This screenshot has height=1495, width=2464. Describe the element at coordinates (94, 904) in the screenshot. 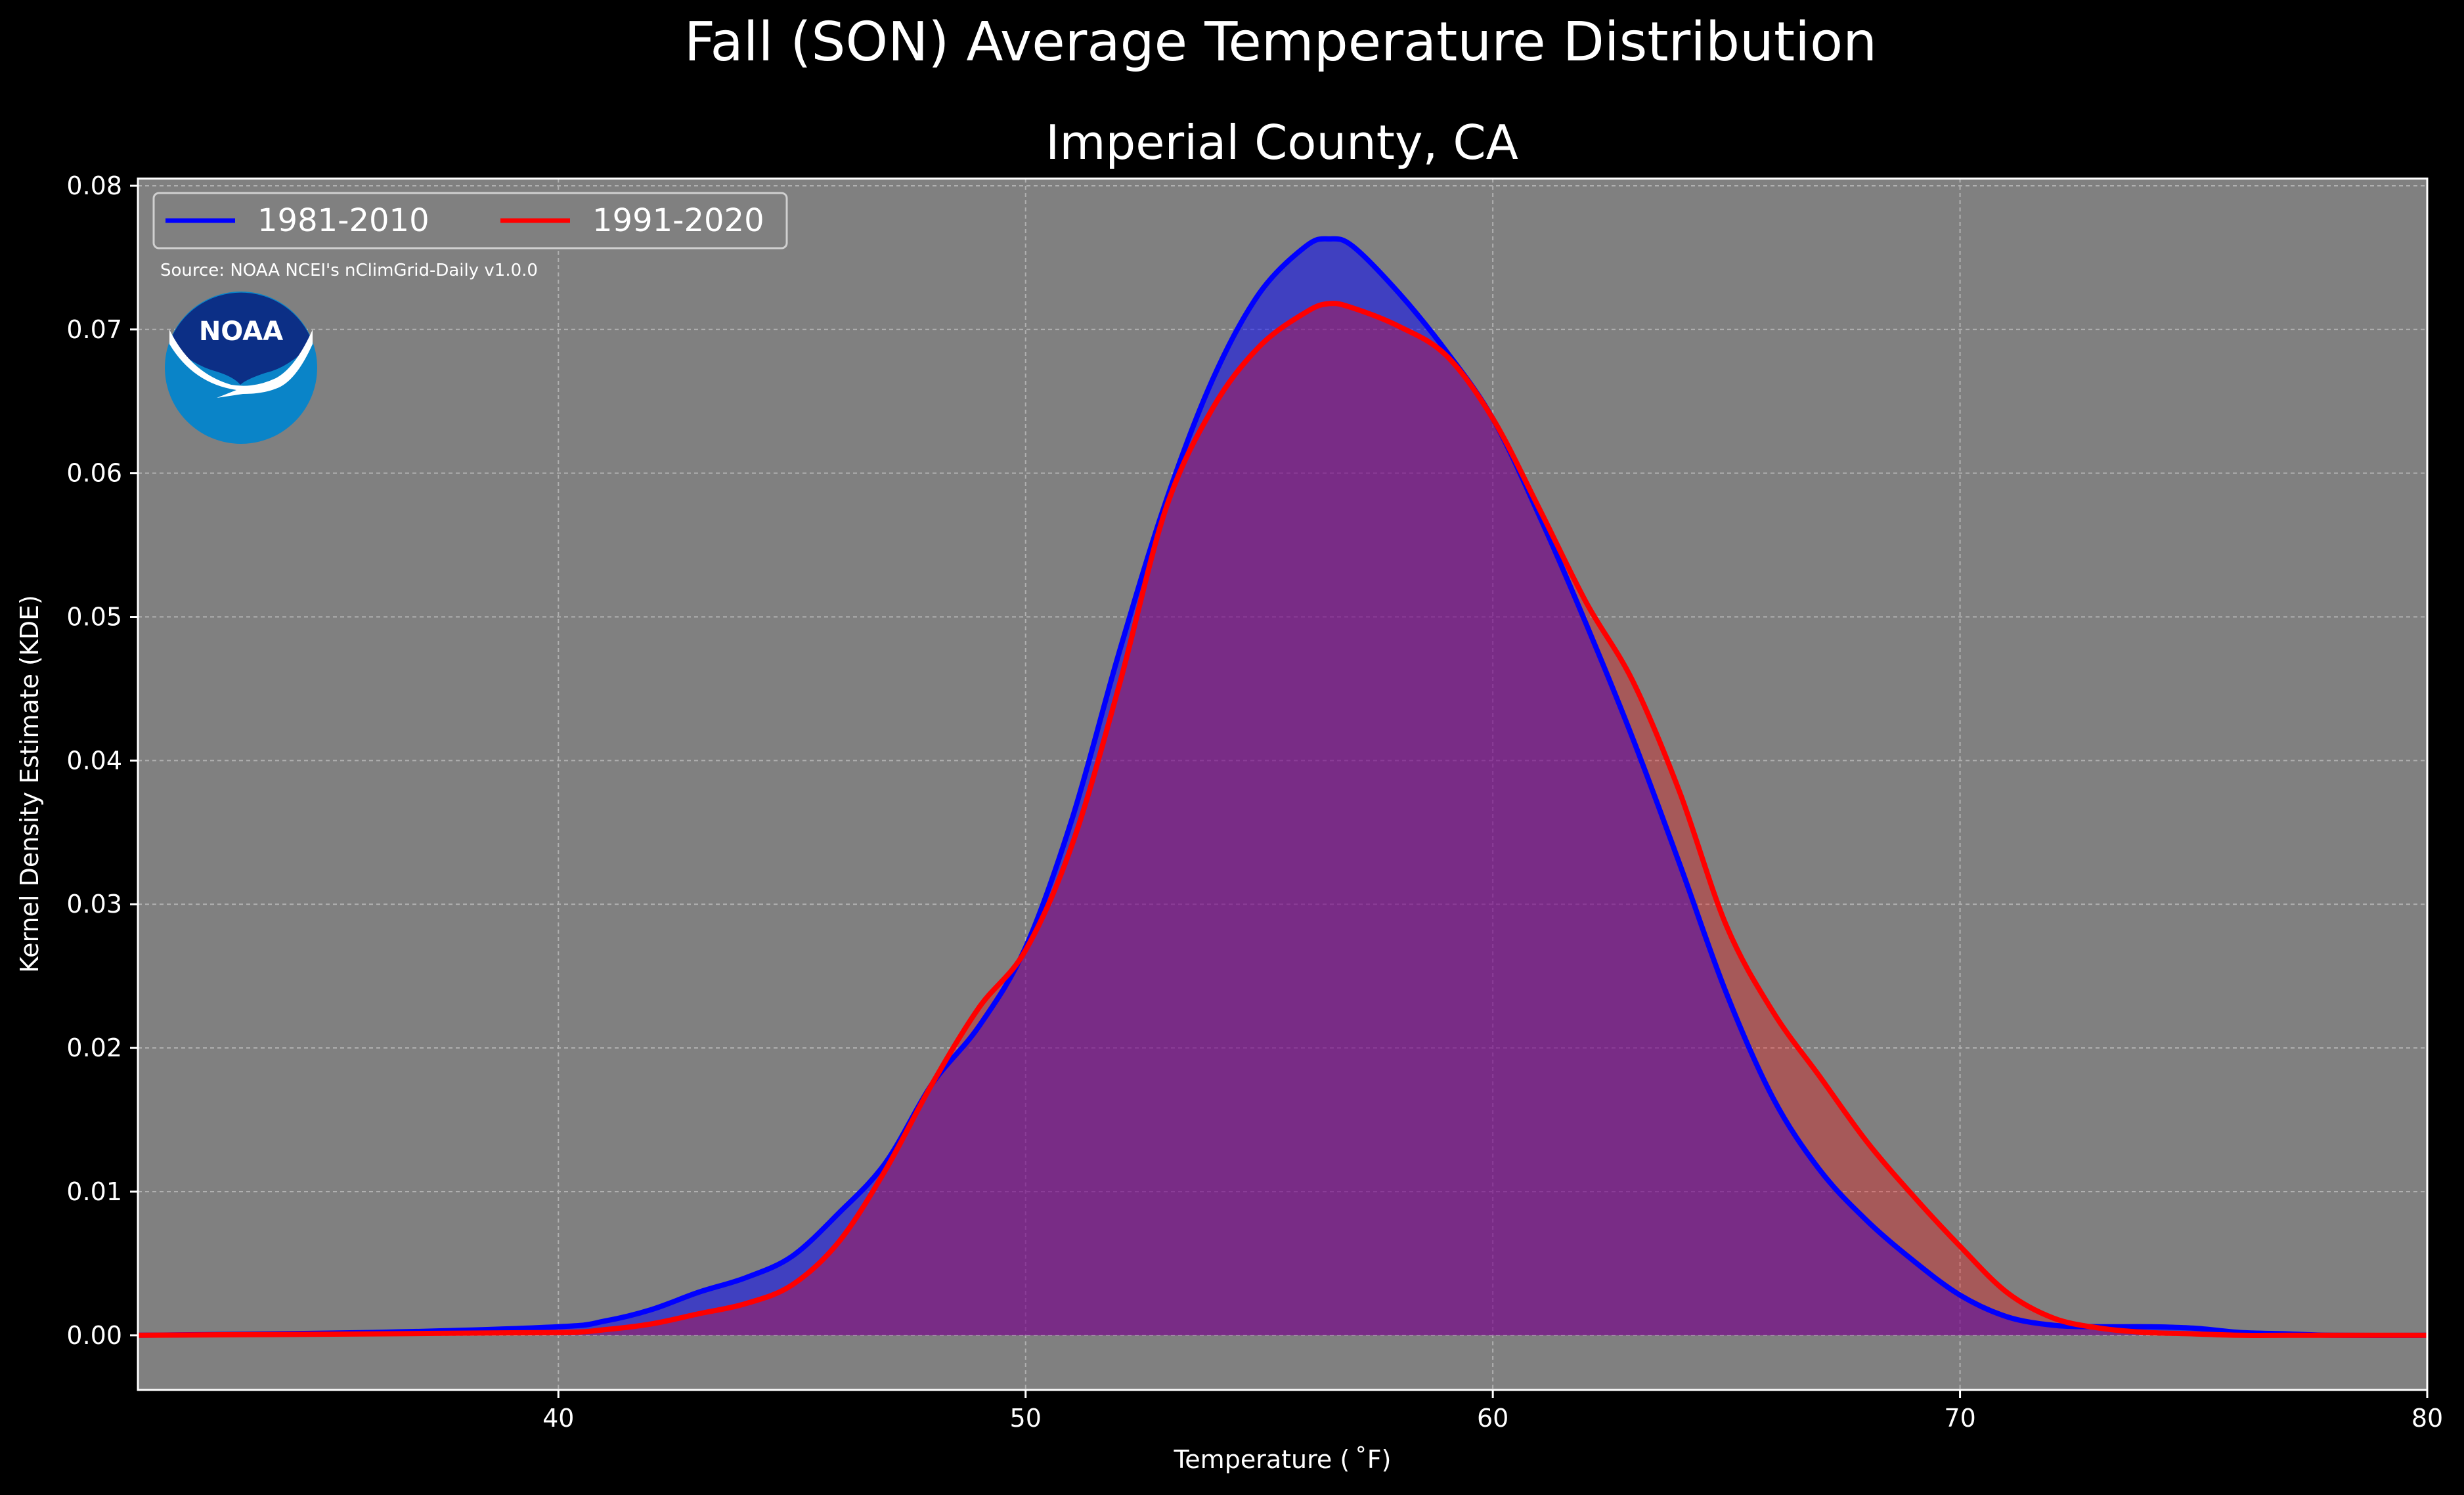

I see `y-tick-label: 0.03` at that location.